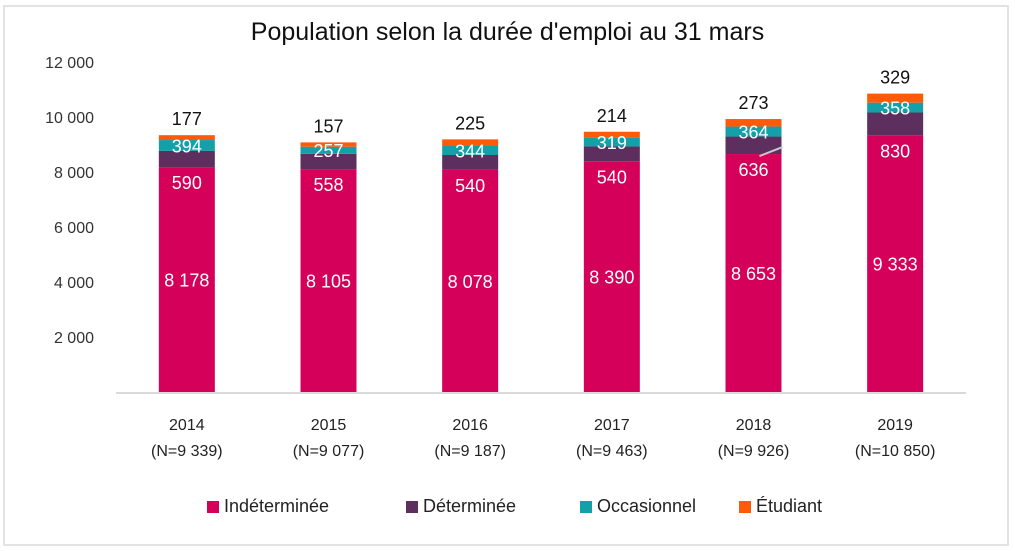  I want to click on data-label: 225, so click(470, 123).